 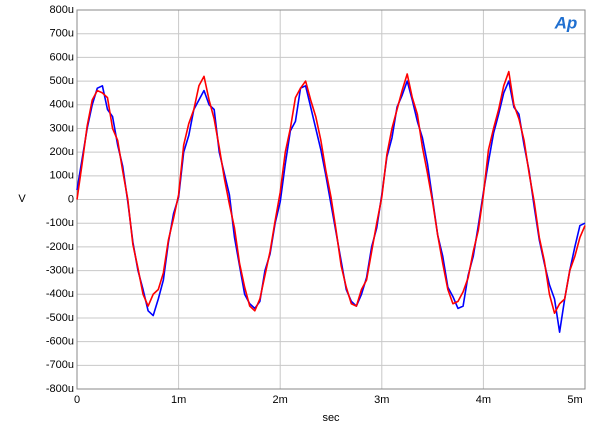 I want to click on y-tick-label: 400u, so click(x=62, y=105).